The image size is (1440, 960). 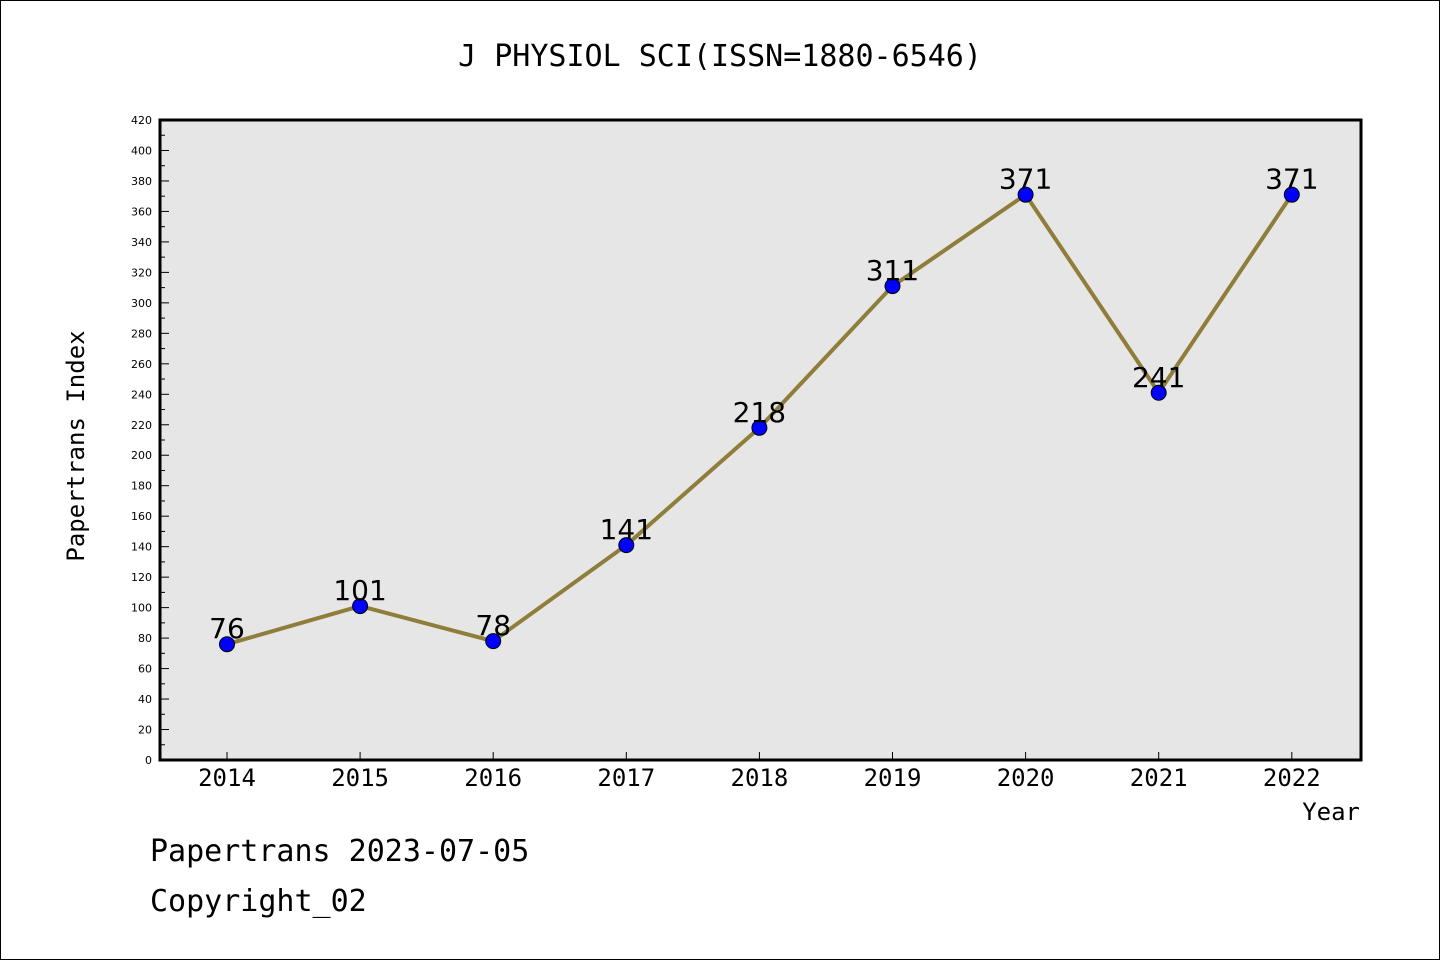 What do you see at coordinates (145, 638) in the screenshot?
I see `y-tick-label: 80` at bounding box center [145, 638].